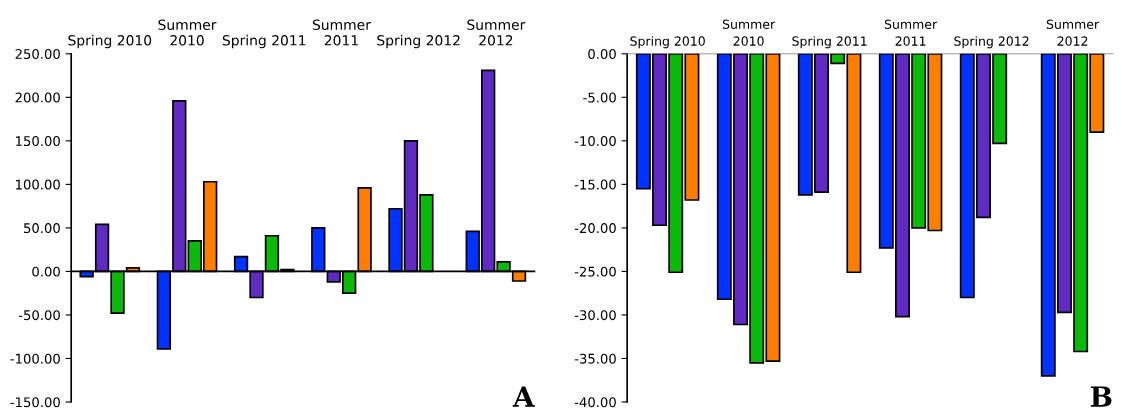 Image resolution: width=1130 pixels, height=417 pixels. What do you see at coordinates (37, 54) in the screenshot?
I see `y-tick-label: 250.00` at bounding box center [37, 54].